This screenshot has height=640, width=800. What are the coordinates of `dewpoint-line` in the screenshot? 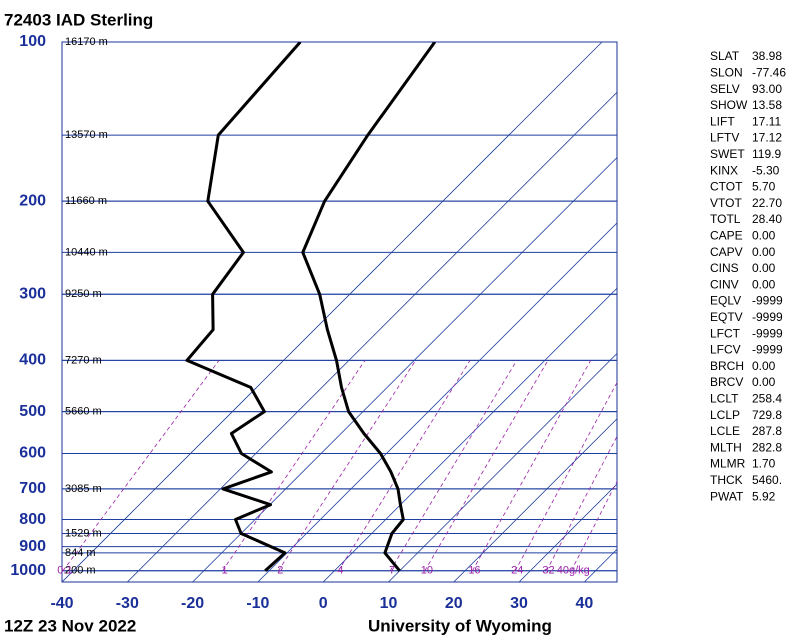 It's located at (243, 307).